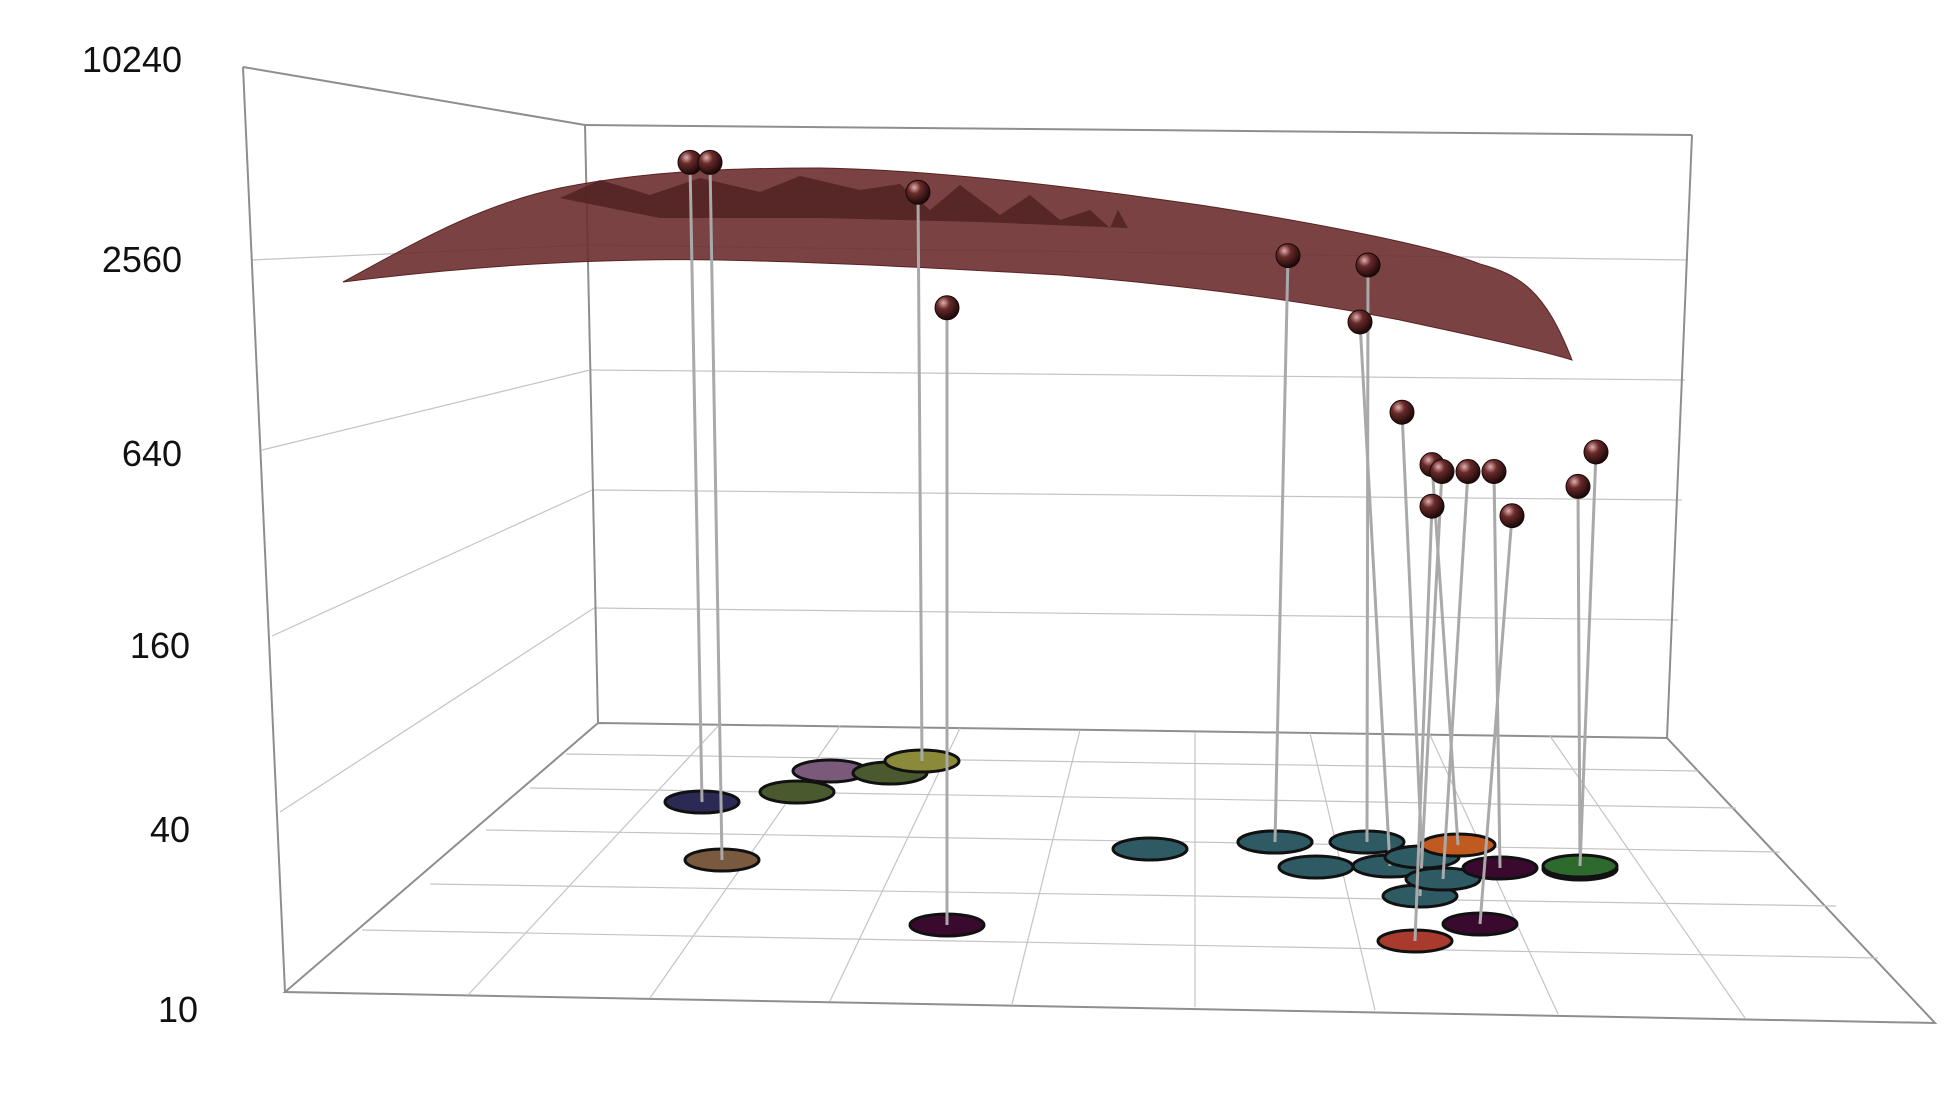  I want to click on z-tick-label: 10240, so click(132, 59).